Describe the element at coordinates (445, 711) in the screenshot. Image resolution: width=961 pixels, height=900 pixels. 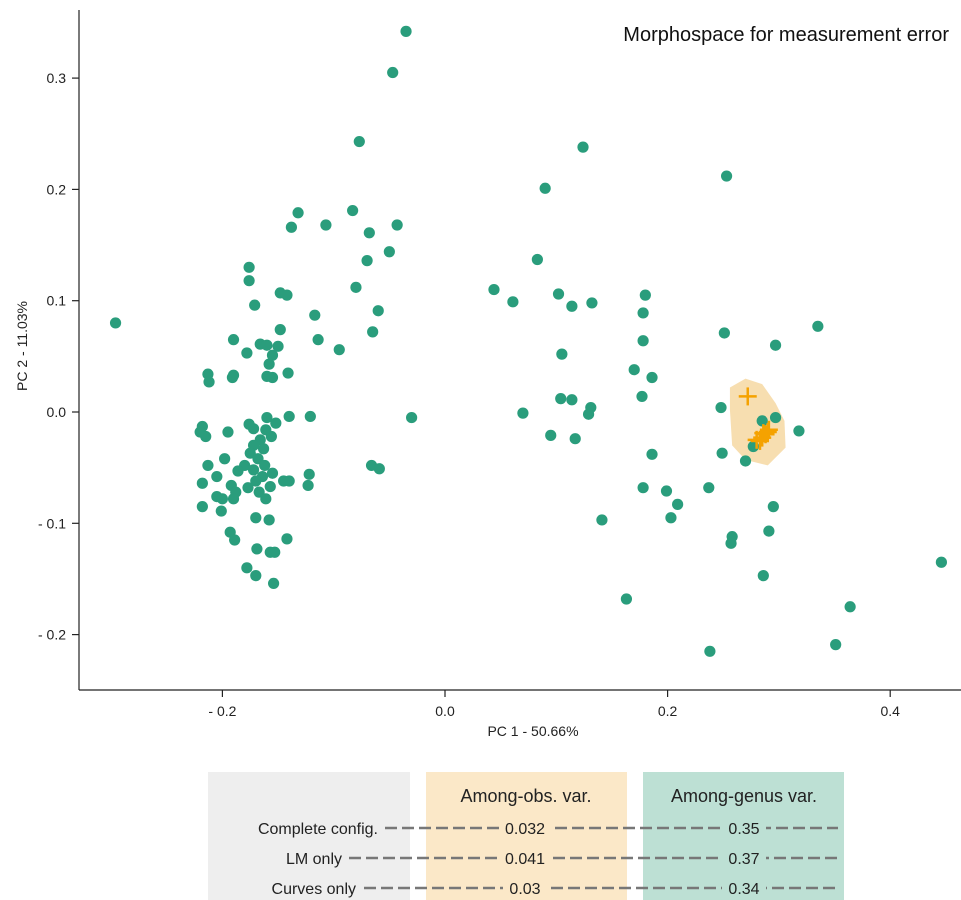
I see `x-tick-label: 0.0` at that location.